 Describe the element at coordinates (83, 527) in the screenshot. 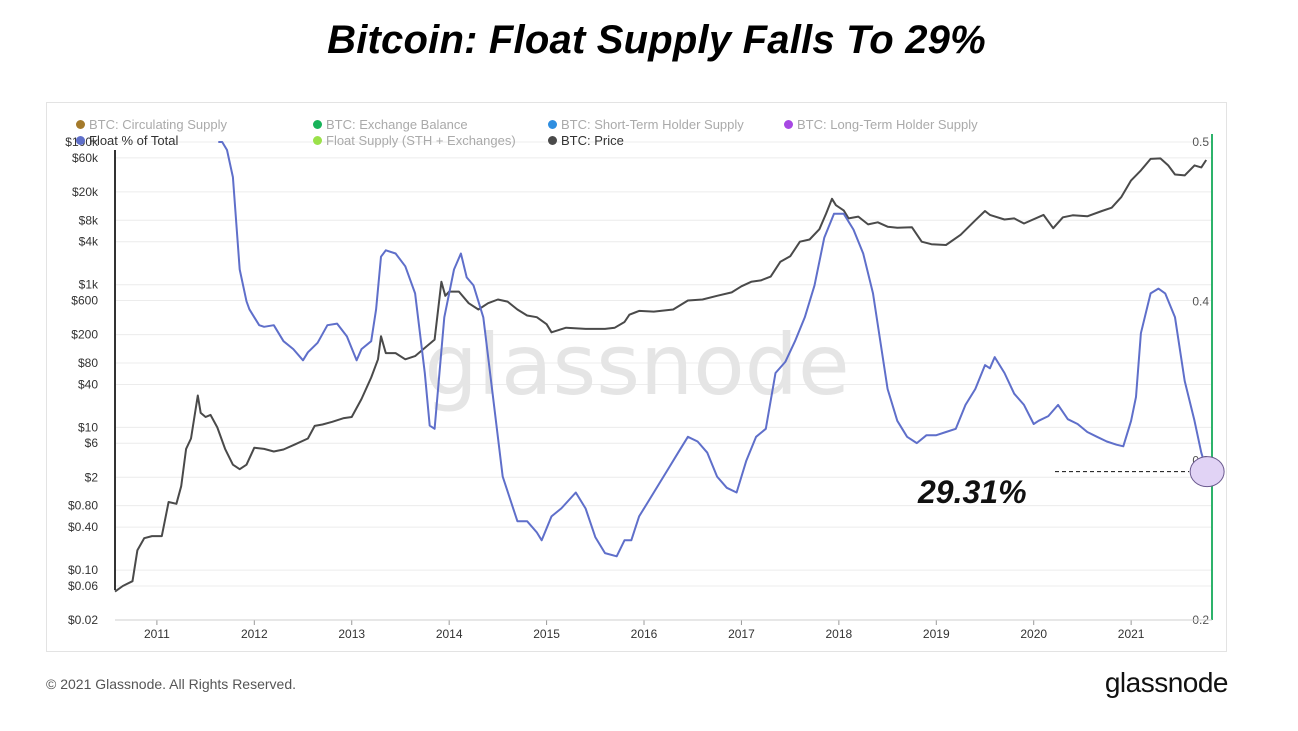

I see `y-left-tick-label: $0.40` at that location.